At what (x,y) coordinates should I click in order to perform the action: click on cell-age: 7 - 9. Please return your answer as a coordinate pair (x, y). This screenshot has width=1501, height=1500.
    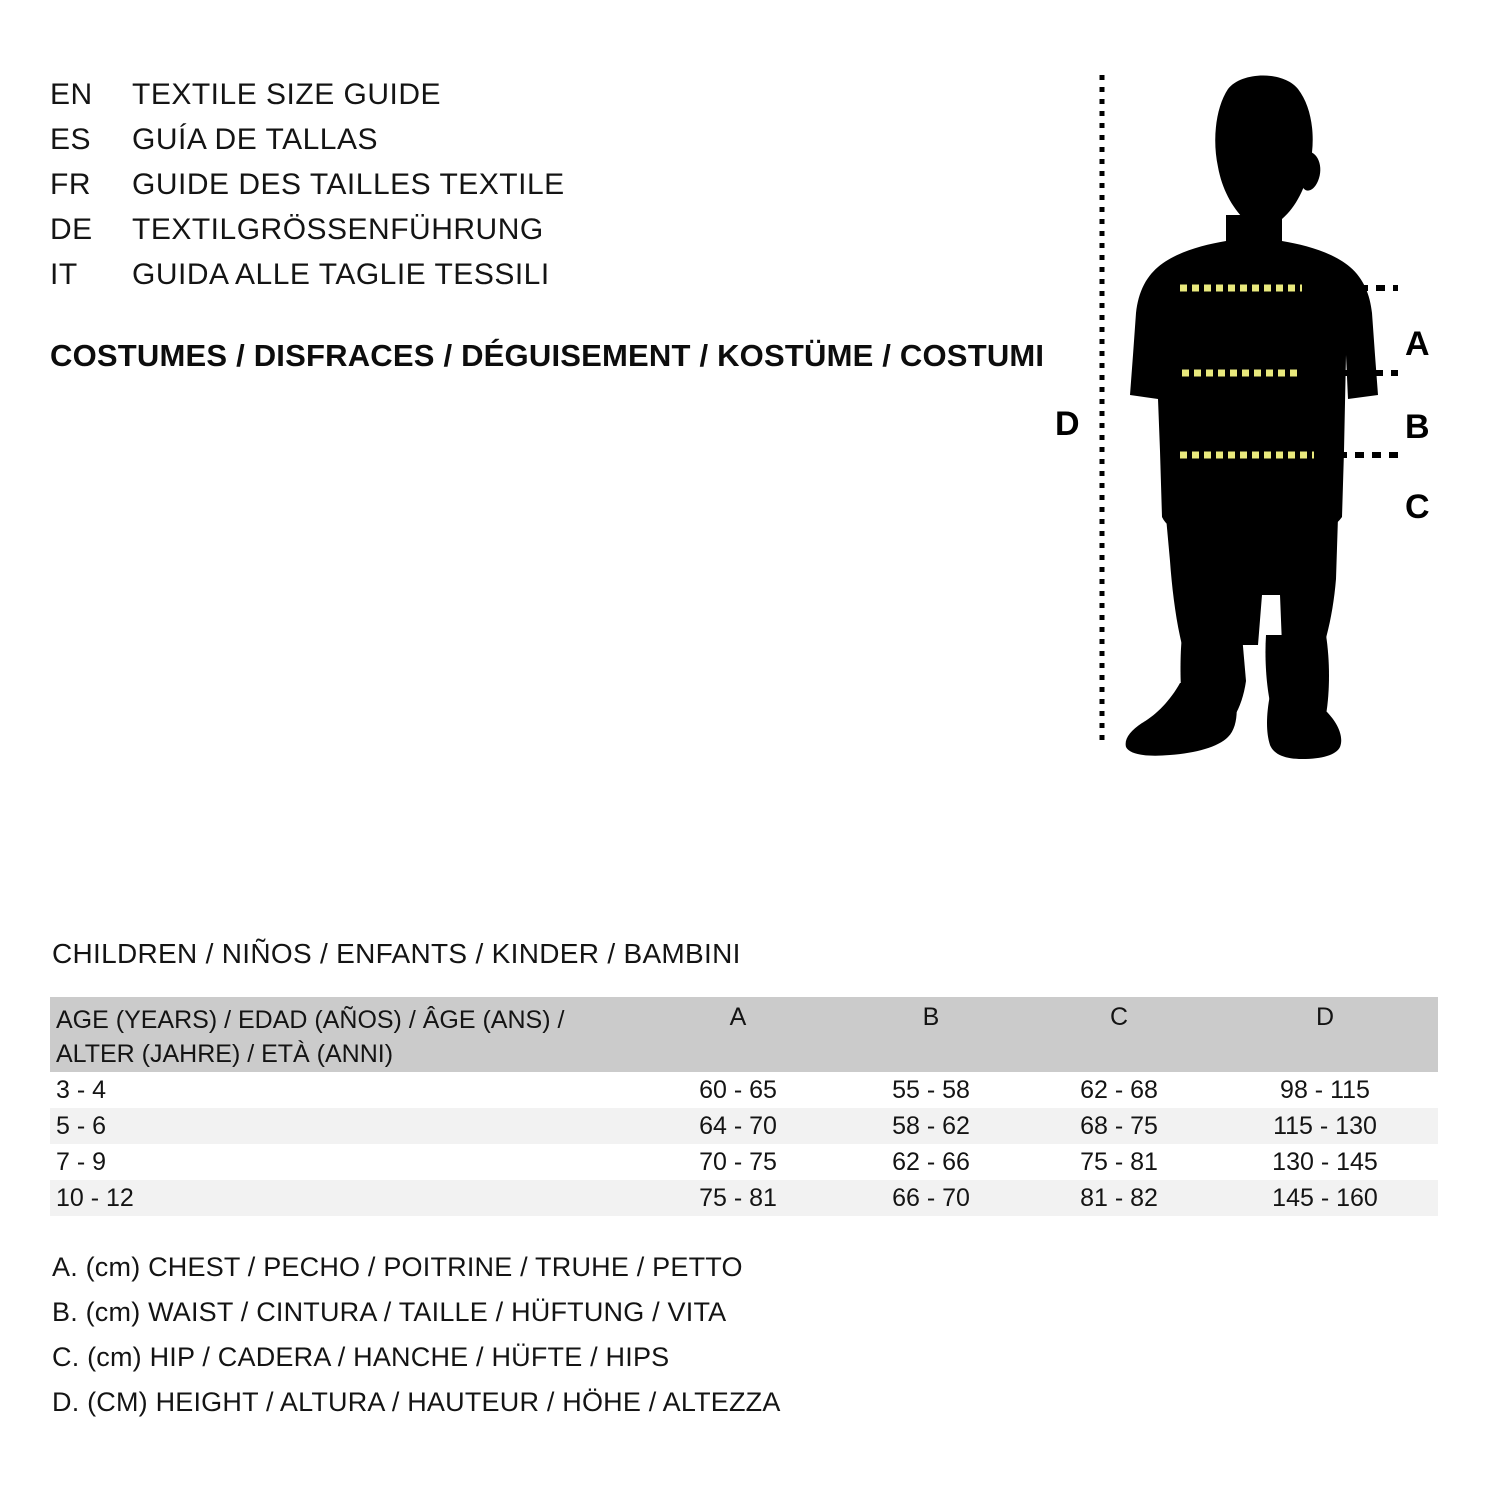
    Looking at the image, I should click on (81, 1161).